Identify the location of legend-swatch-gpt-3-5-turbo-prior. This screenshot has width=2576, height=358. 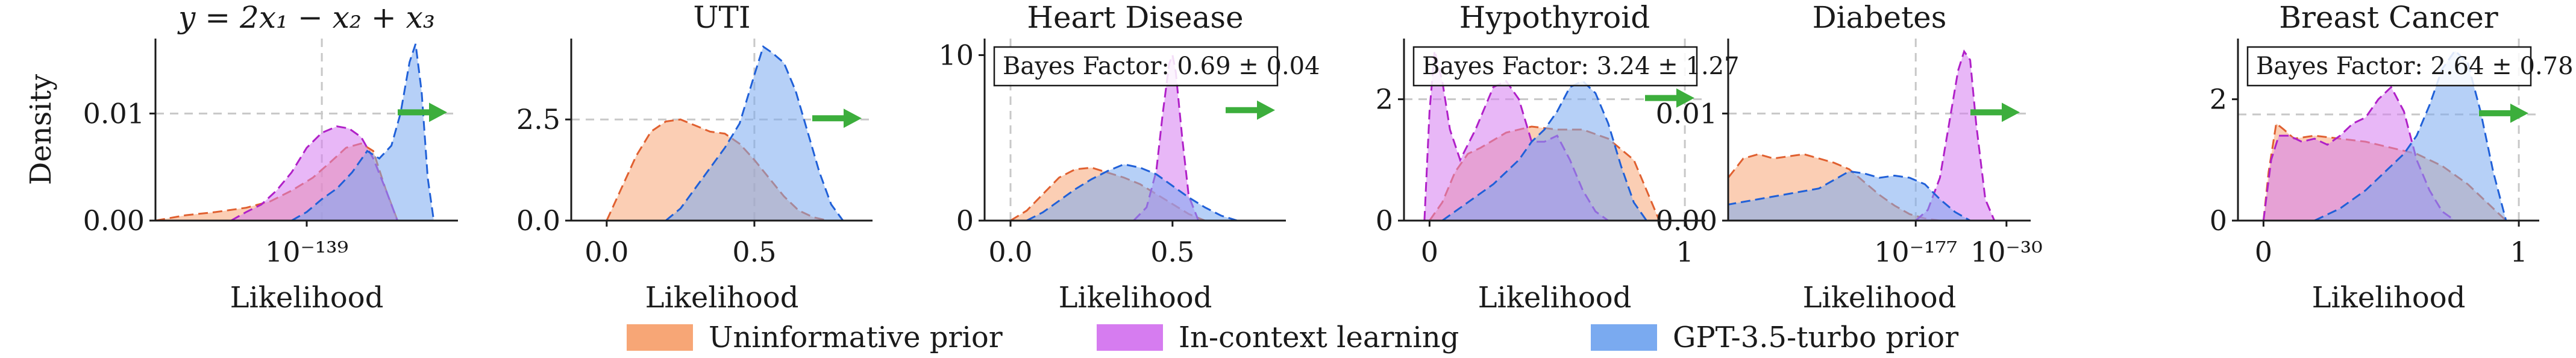
(1624, 337).